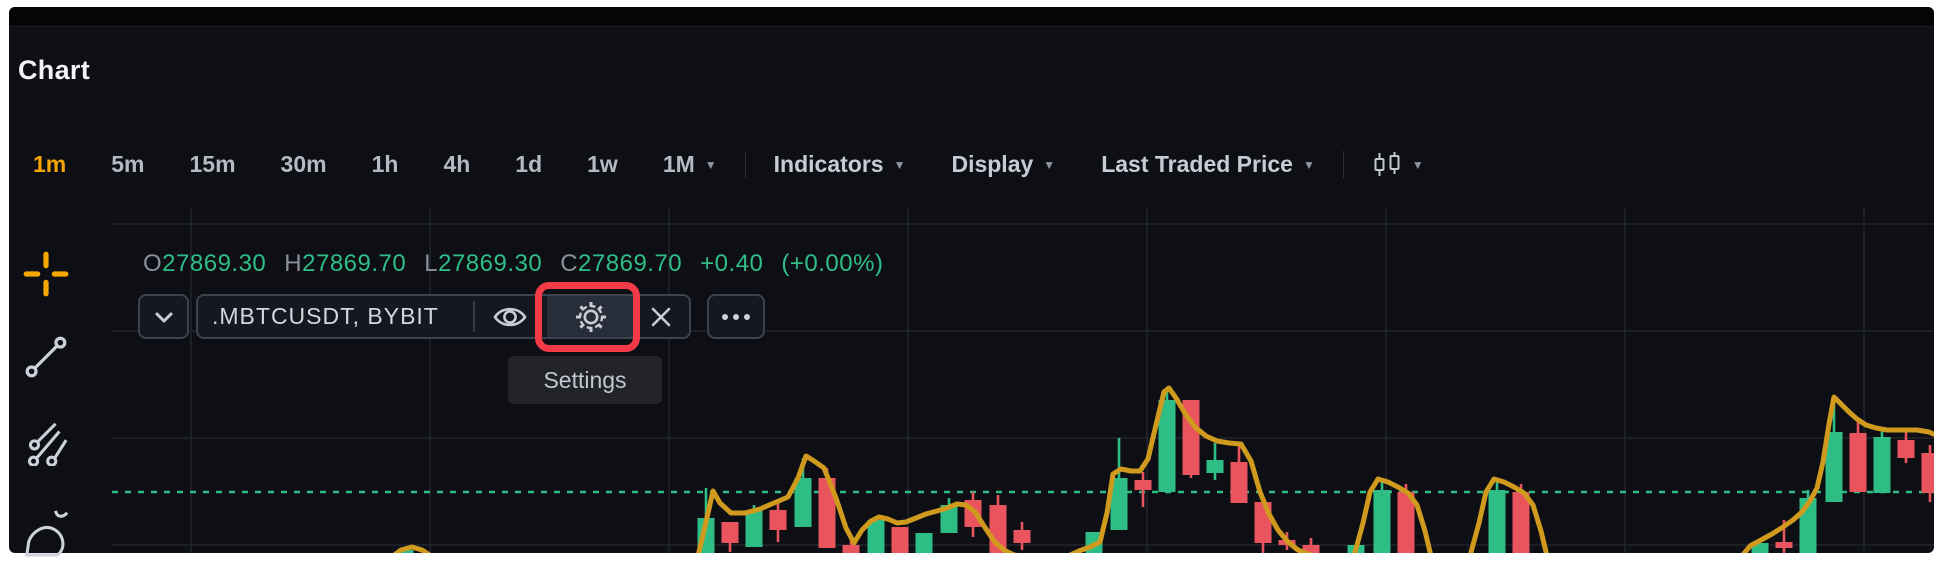 The width and height of the screenshot is (1944, 568). What do you see at coordinates (345, 263) in the screenshot?
I see `ohlc-H: H27869.70` at bounding box center [345, 263].